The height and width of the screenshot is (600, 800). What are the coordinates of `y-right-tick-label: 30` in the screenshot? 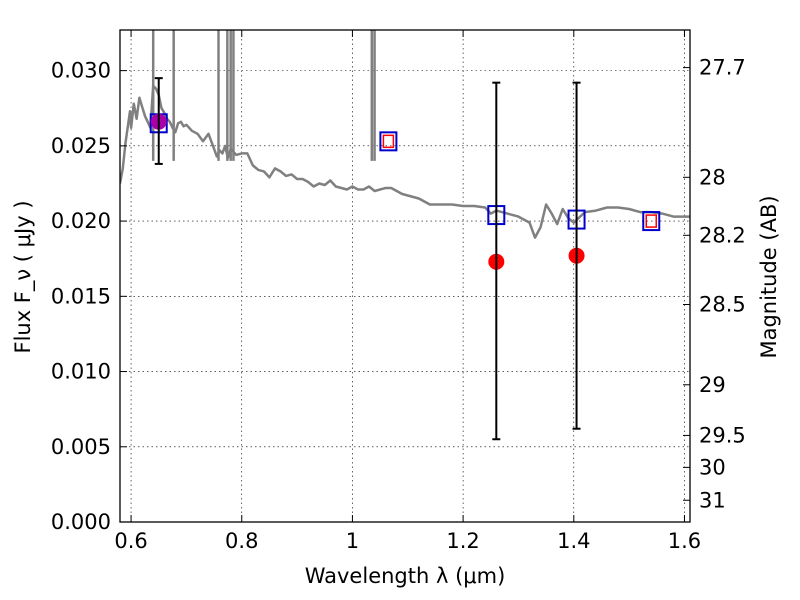 It's located at (712, 467).